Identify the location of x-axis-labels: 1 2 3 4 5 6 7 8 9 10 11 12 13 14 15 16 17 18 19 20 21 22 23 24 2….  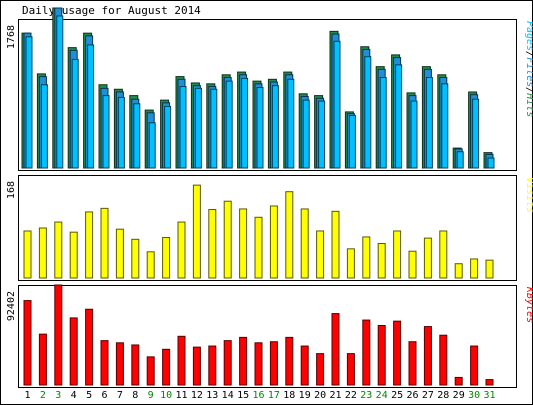
(259, 395).